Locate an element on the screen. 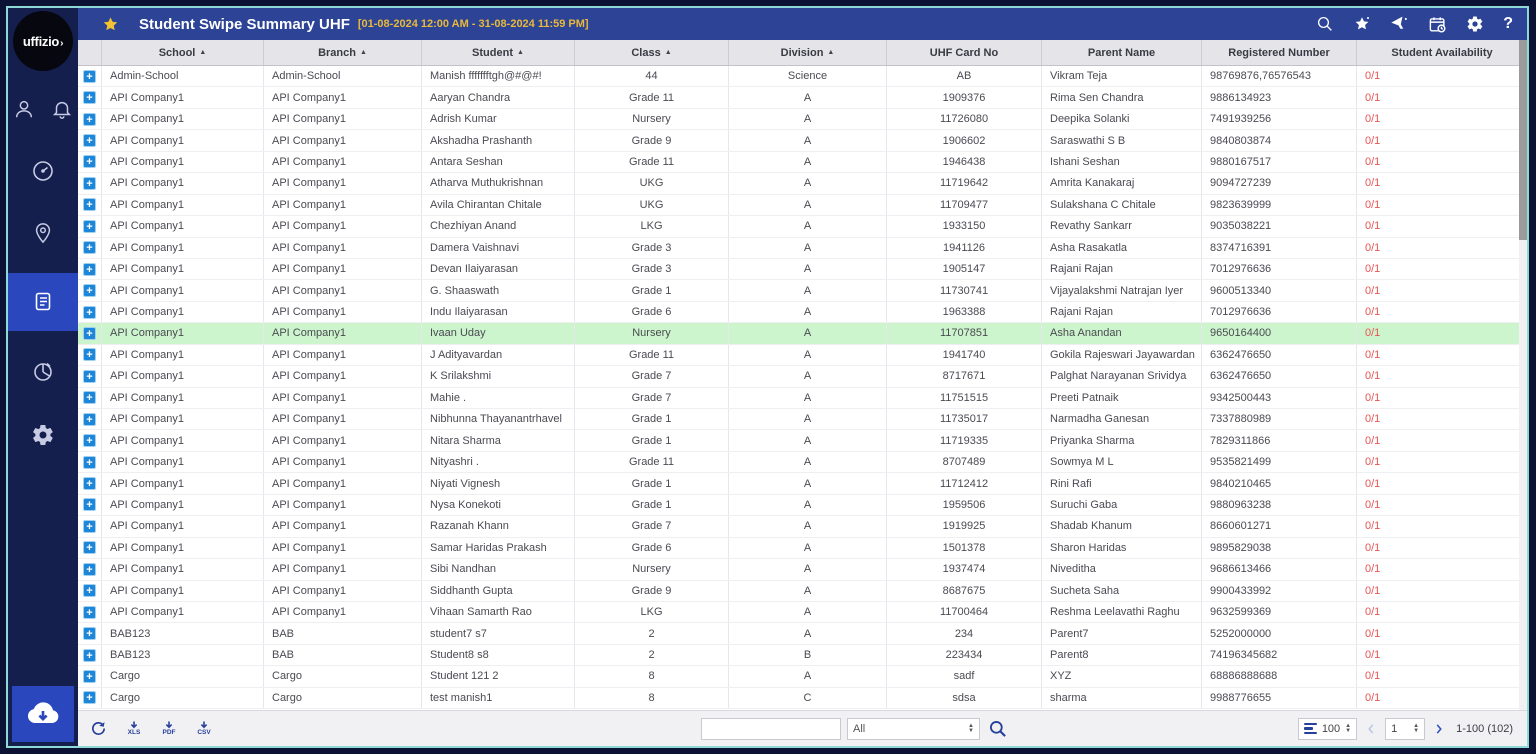 The image size is (1536, 754). column-header-class: Class ▲ is located at coordinates (652, 52).